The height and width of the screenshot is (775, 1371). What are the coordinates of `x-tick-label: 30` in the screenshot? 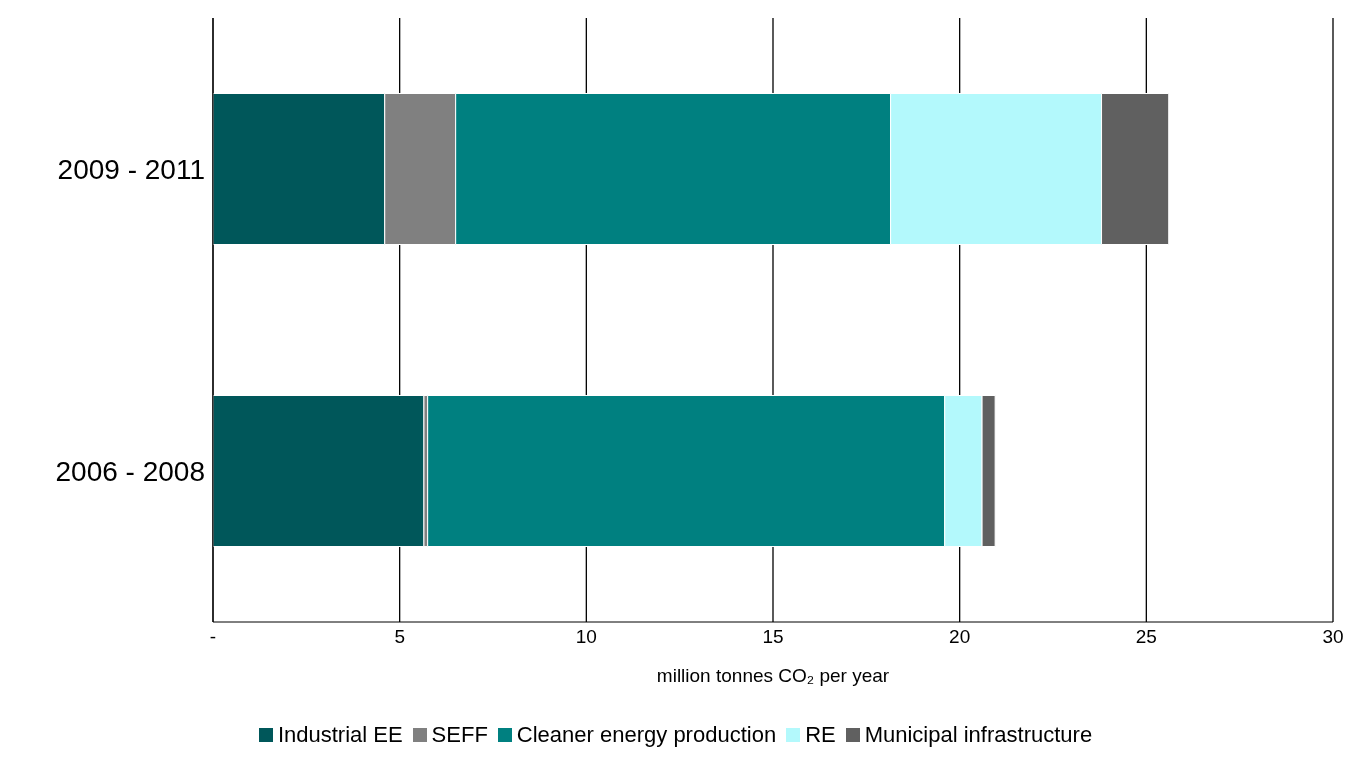 It's located at (1333, 637).